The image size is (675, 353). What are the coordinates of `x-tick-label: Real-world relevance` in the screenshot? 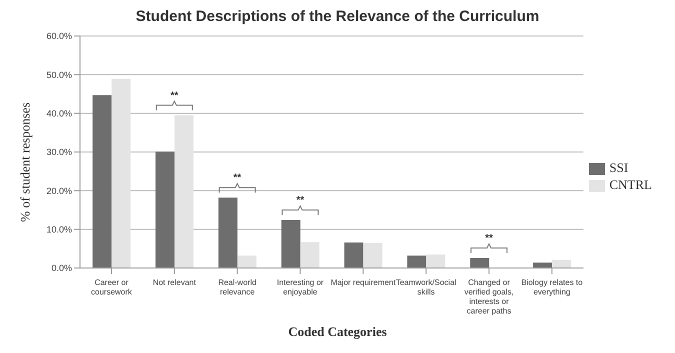 It's located at (237, 287).